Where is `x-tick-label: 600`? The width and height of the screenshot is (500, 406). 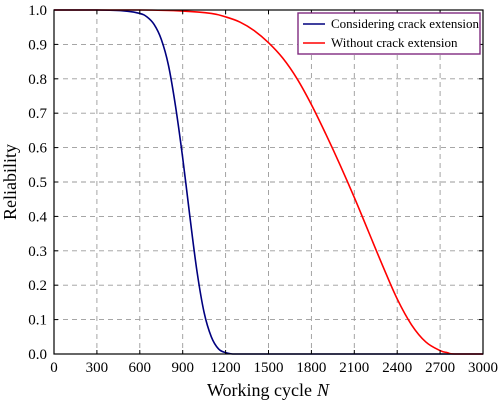 x-tick-label: 600 is located at coordinates (140, 368).